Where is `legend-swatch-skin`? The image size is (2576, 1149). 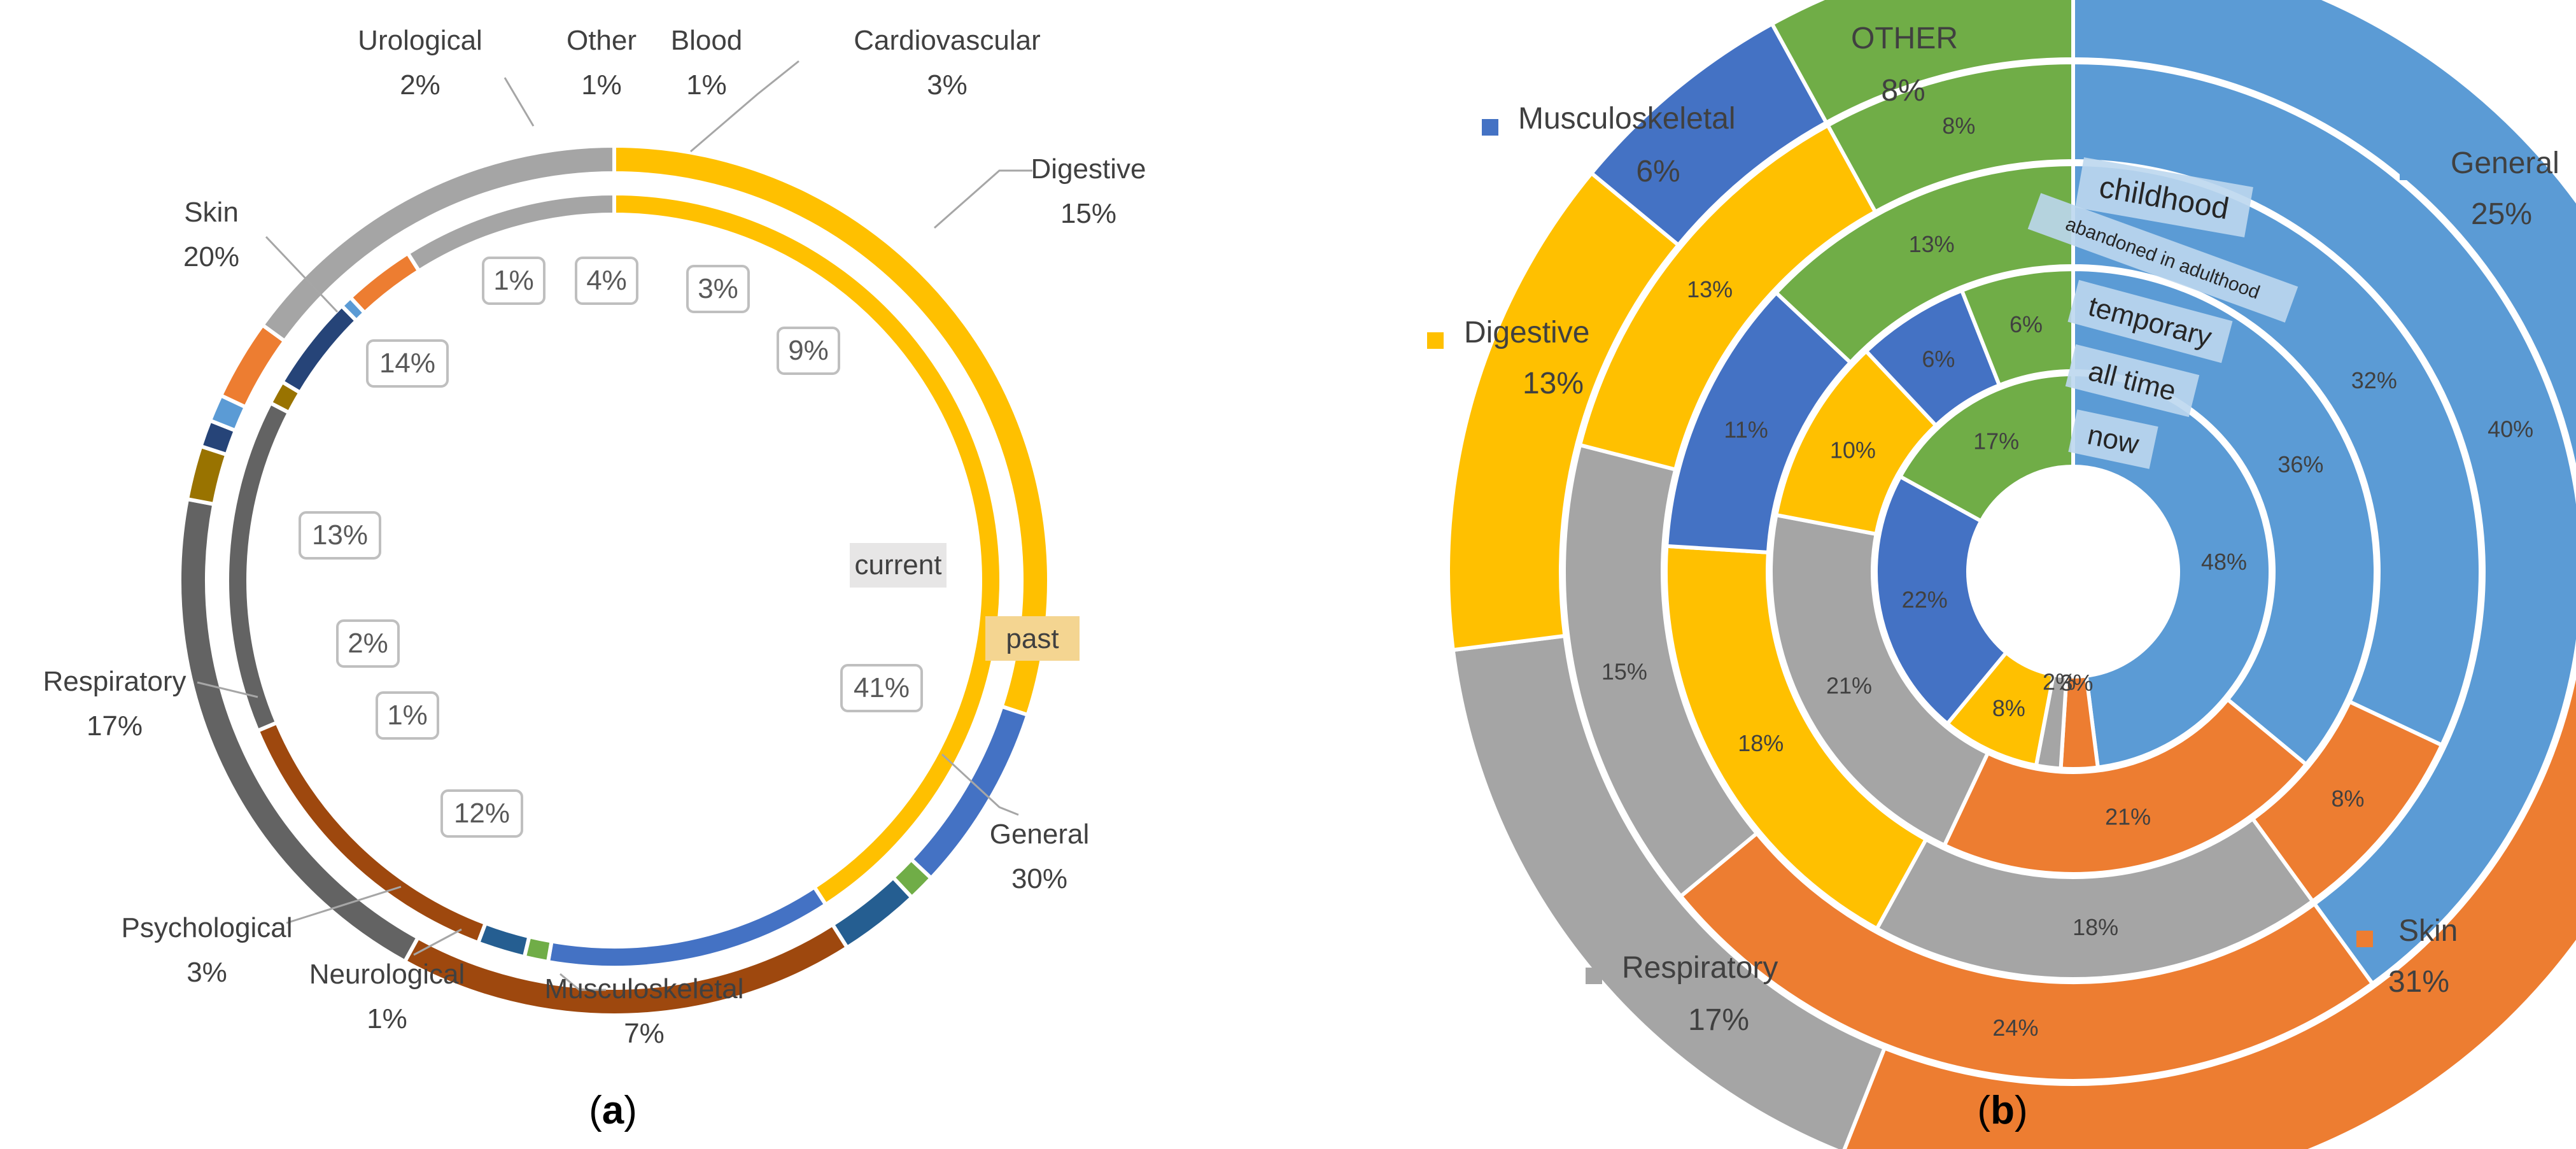 legend-swatch-skin is located at coordinates (2365, 939).